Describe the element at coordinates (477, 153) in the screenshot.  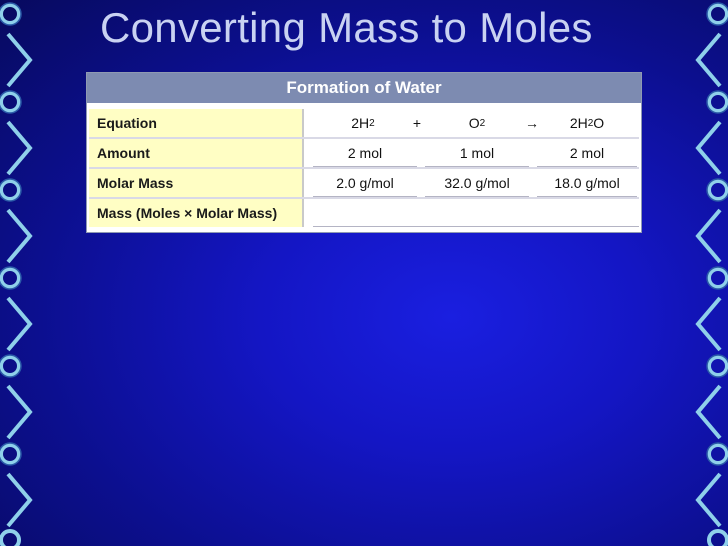
I see `amount-o2: 1 mol` at that location.